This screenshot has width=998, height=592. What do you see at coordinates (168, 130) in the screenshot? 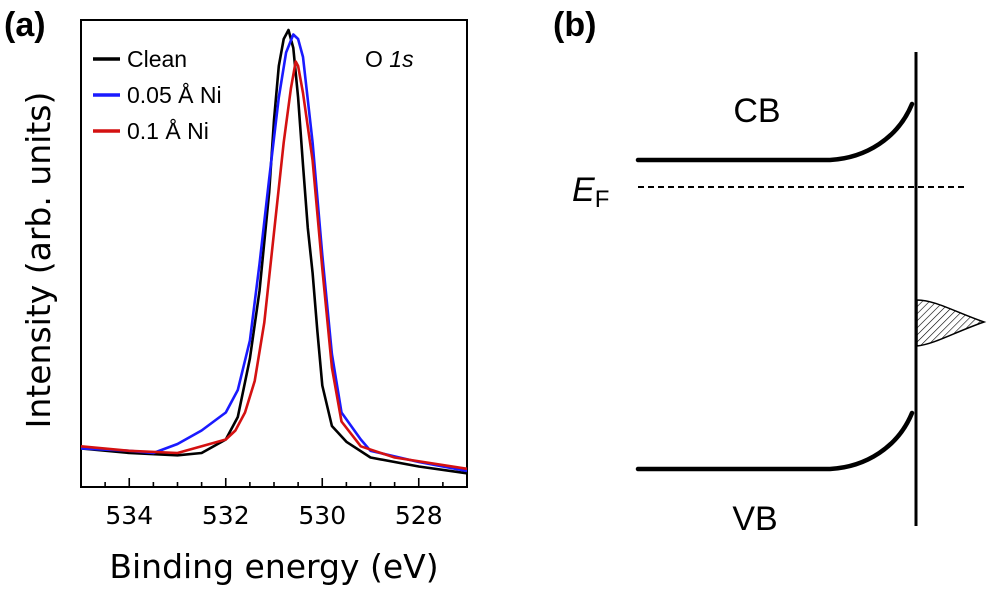
I see `legend-label-01: 0.1 Å Ni` at bounding box center [168, 130].